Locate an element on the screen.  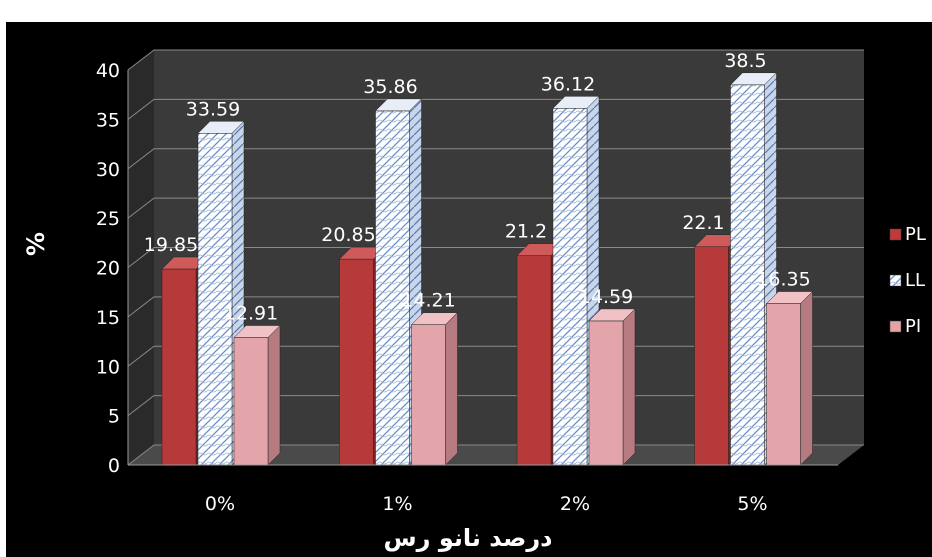
y-tick-label: 20 is located at coordinates (108, 269).